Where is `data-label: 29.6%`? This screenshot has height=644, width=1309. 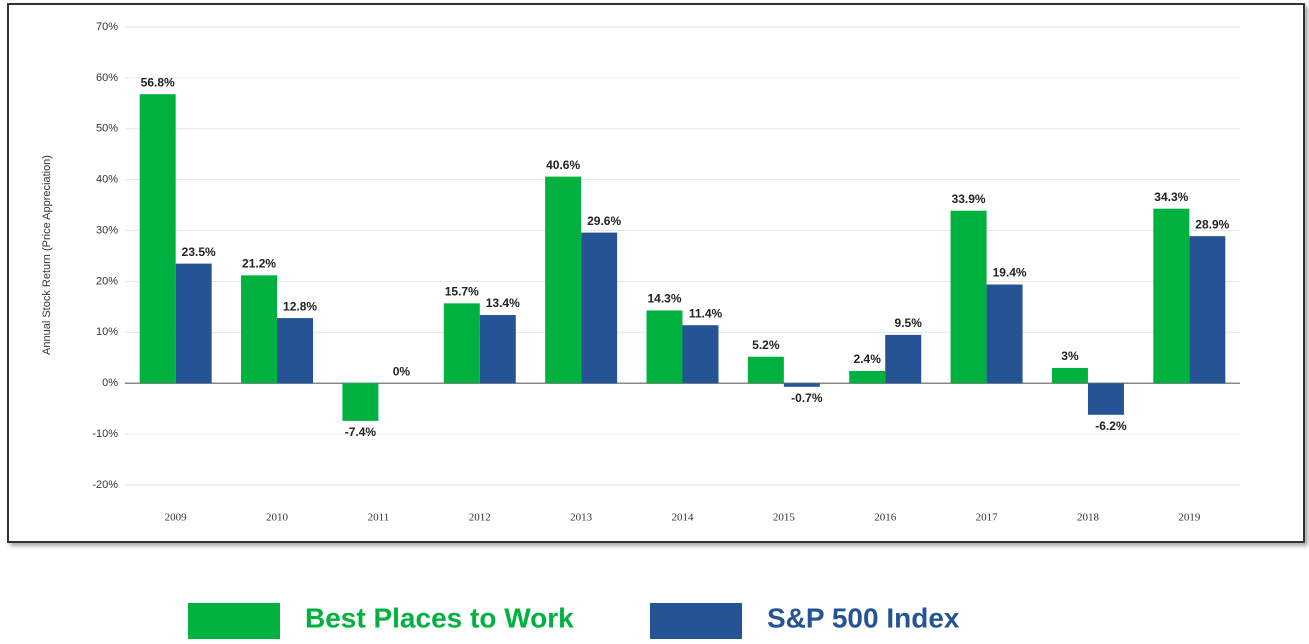 data-label: 29.6% is located at coordinates (604, 221).